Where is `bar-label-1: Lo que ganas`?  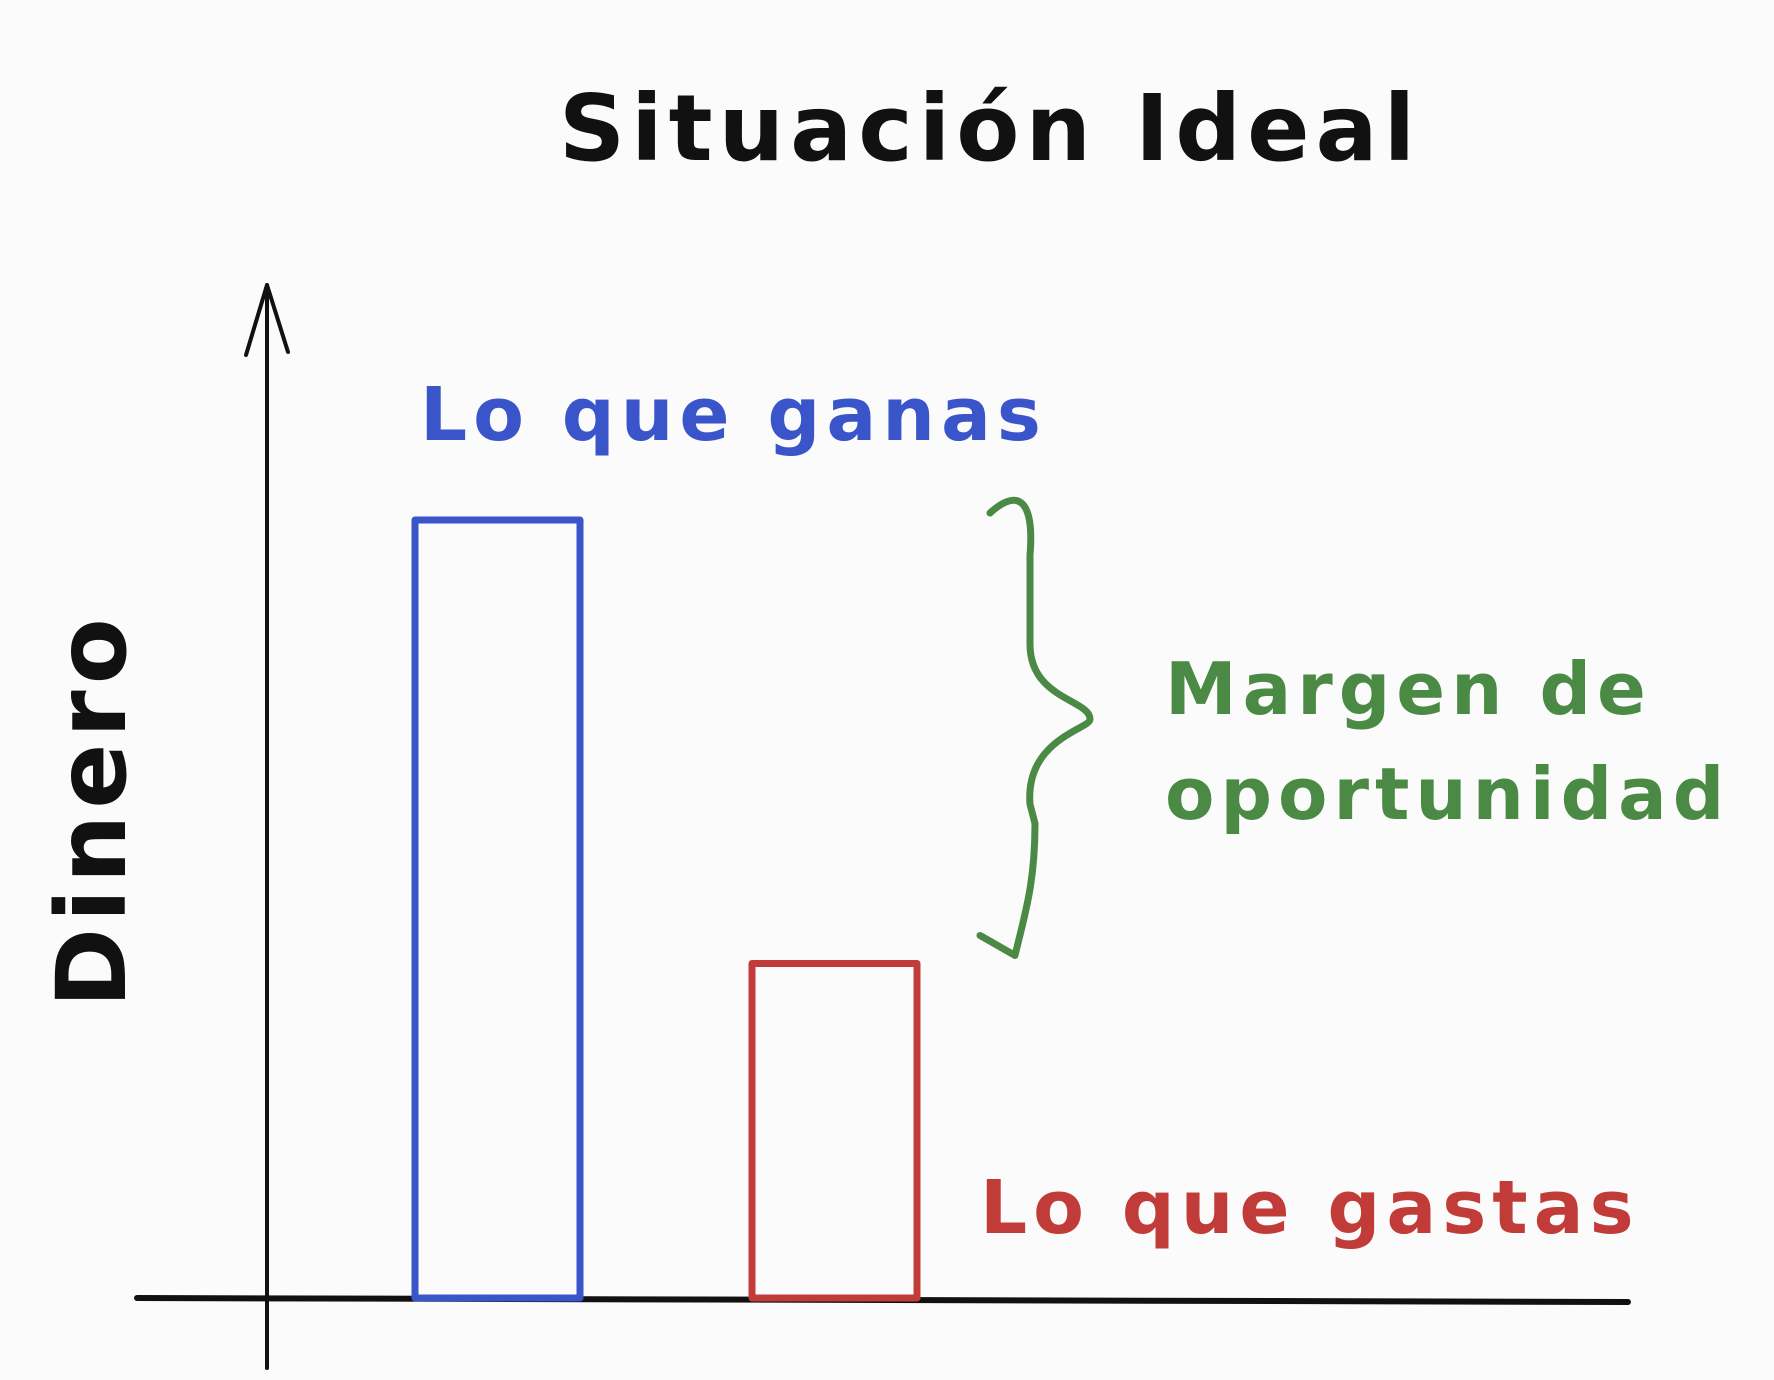
bar-label-1: Lo que ganas is located at coordinates (733, 415).